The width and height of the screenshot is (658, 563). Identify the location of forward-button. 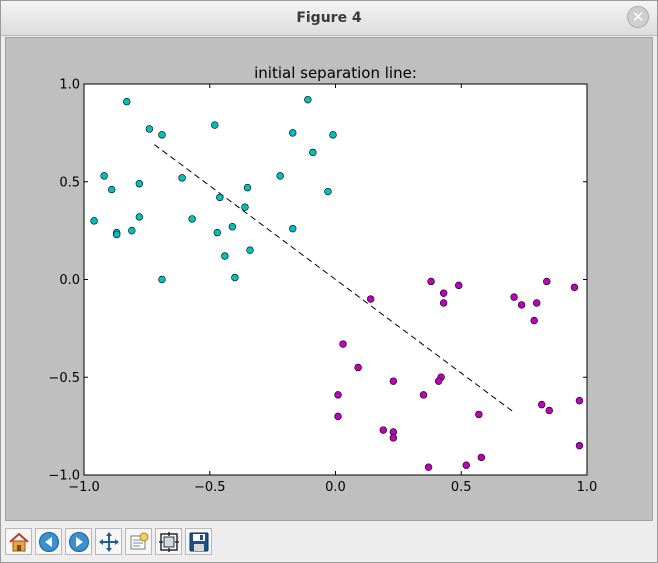
(78, 541).